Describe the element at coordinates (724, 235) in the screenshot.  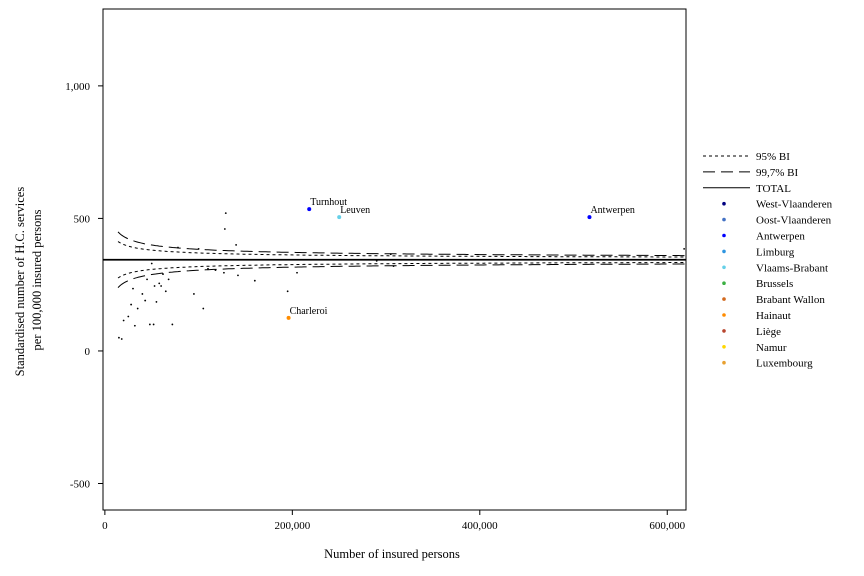
I see `legend-marker-antwerpen` at that location.